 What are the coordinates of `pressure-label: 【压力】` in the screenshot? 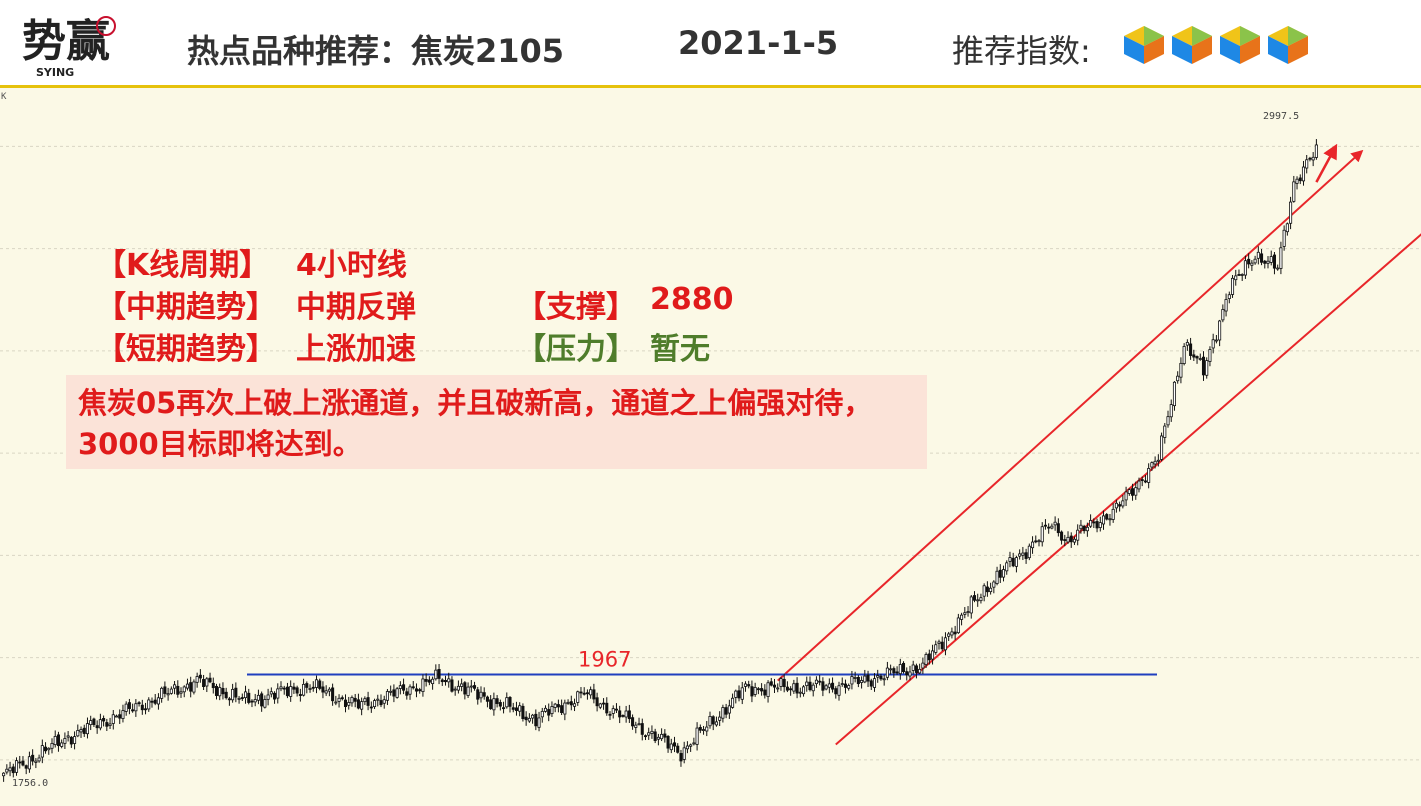 It's located at (576, 349).